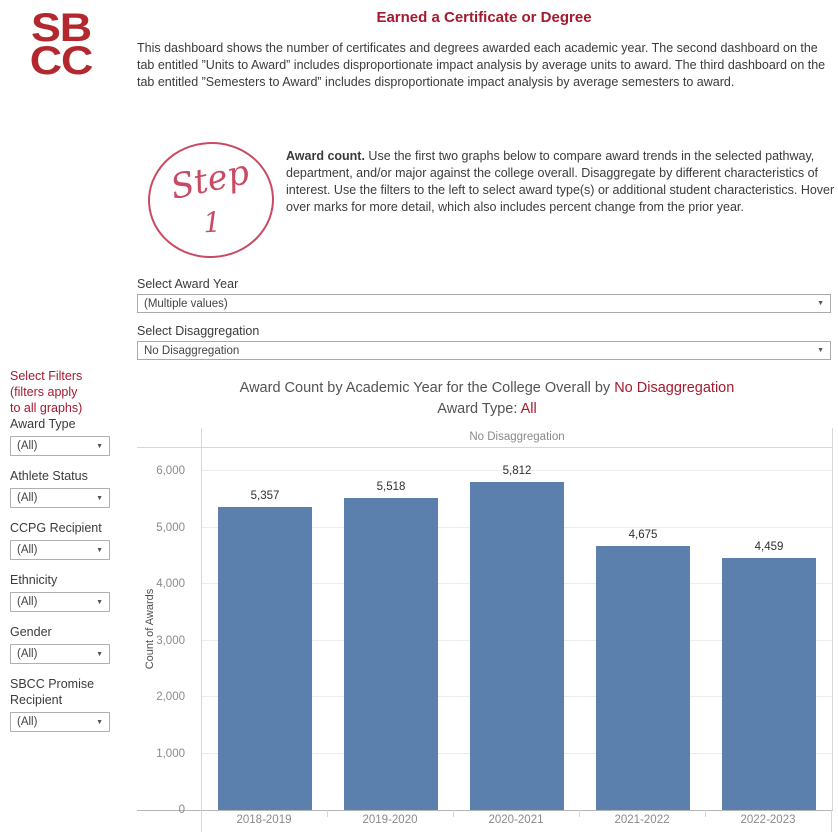 This screenshot has height=838, width=838. What do you see at coordinates (34, 580) in the screenshot?
I see `filter-label: Ethnicity` at bounding box center [34, 580].